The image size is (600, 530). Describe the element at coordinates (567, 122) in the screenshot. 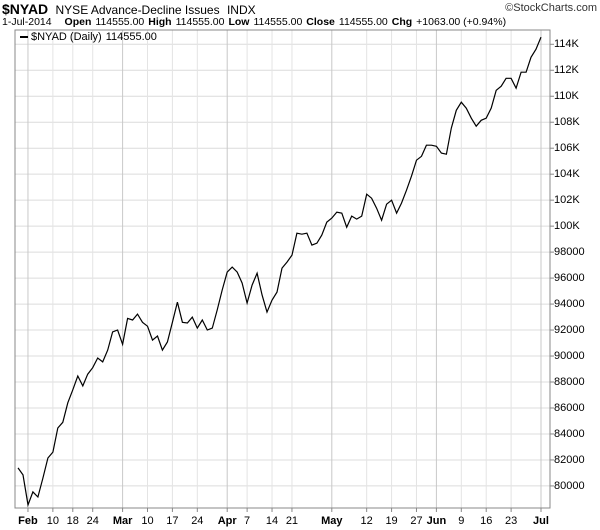

I see `y-tick-label: 108K` at that location.